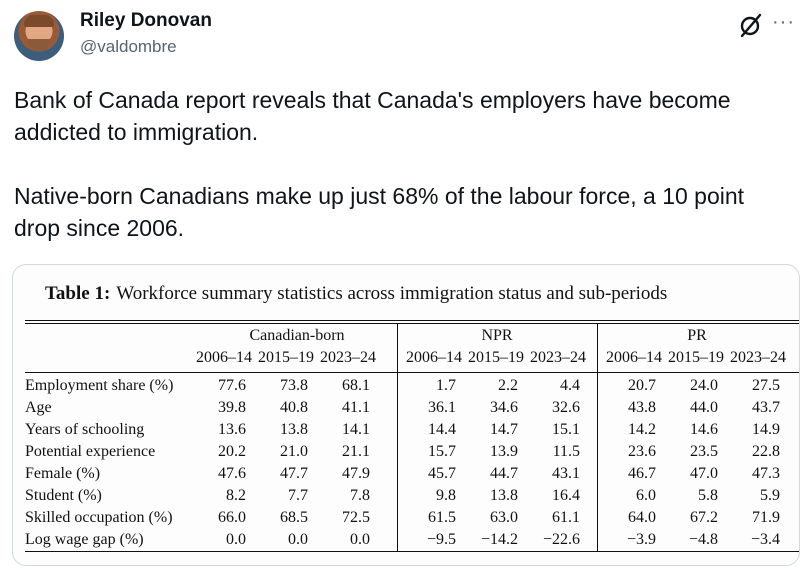 The image size is (800, 570). What do you see at coordinates (697, 335) in the screenshot?
I see `group-header: PR` at bounding box center [697, 335].